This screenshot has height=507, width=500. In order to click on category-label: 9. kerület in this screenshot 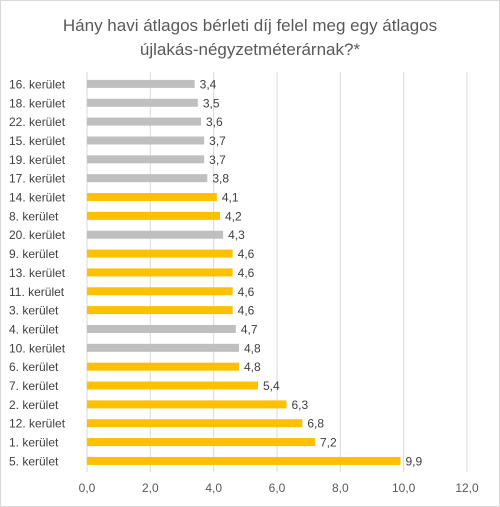, I will do `click(34, 254)`.